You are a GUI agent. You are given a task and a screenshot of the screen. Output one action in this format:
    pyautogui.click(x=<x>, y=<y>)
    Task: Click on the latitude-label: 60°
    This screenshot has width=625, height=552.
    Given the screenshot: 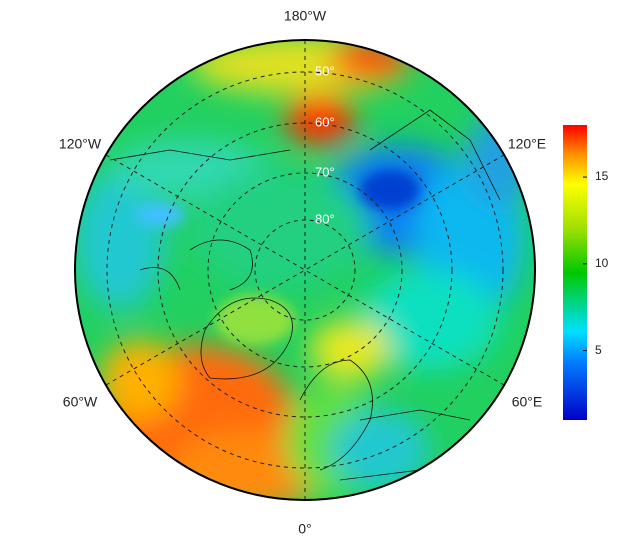 What is the action you would take?
    pyautogui.click(x=325, y=121)
    